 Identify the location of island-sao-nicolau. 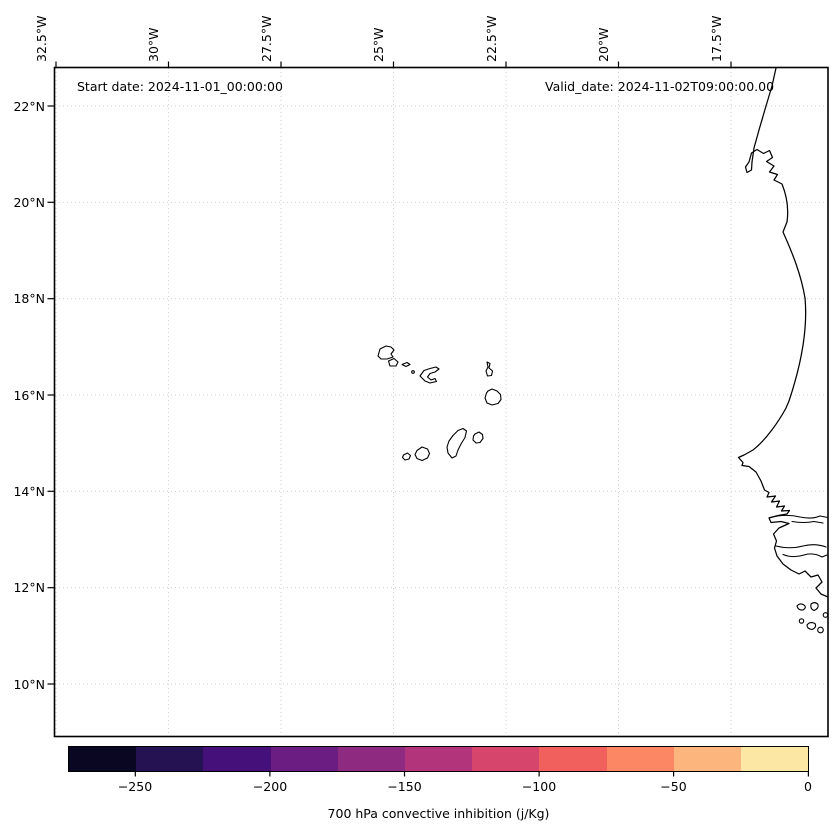
(429, 375).